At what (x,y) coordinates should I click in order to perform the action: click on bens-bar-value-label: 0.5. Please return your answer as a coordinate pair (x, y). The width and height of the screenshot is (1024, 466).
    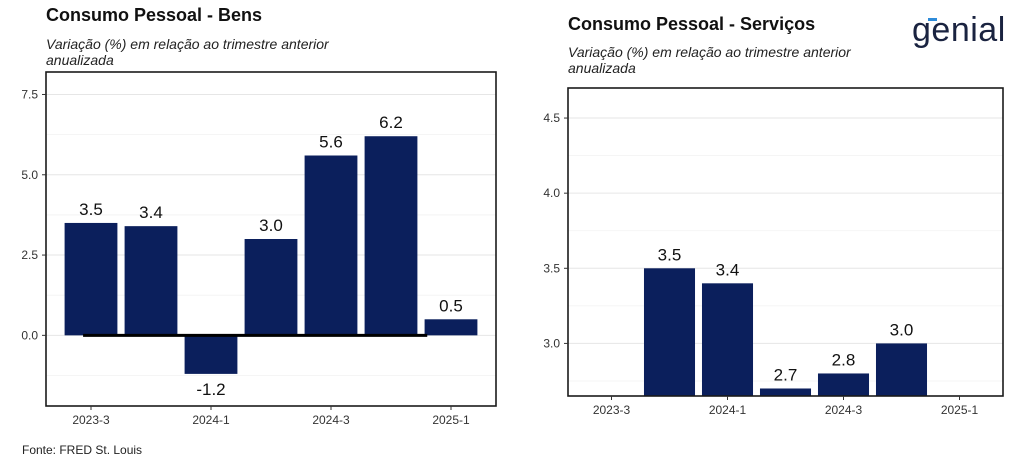
    Looking at the image, I should click on (451, 305).